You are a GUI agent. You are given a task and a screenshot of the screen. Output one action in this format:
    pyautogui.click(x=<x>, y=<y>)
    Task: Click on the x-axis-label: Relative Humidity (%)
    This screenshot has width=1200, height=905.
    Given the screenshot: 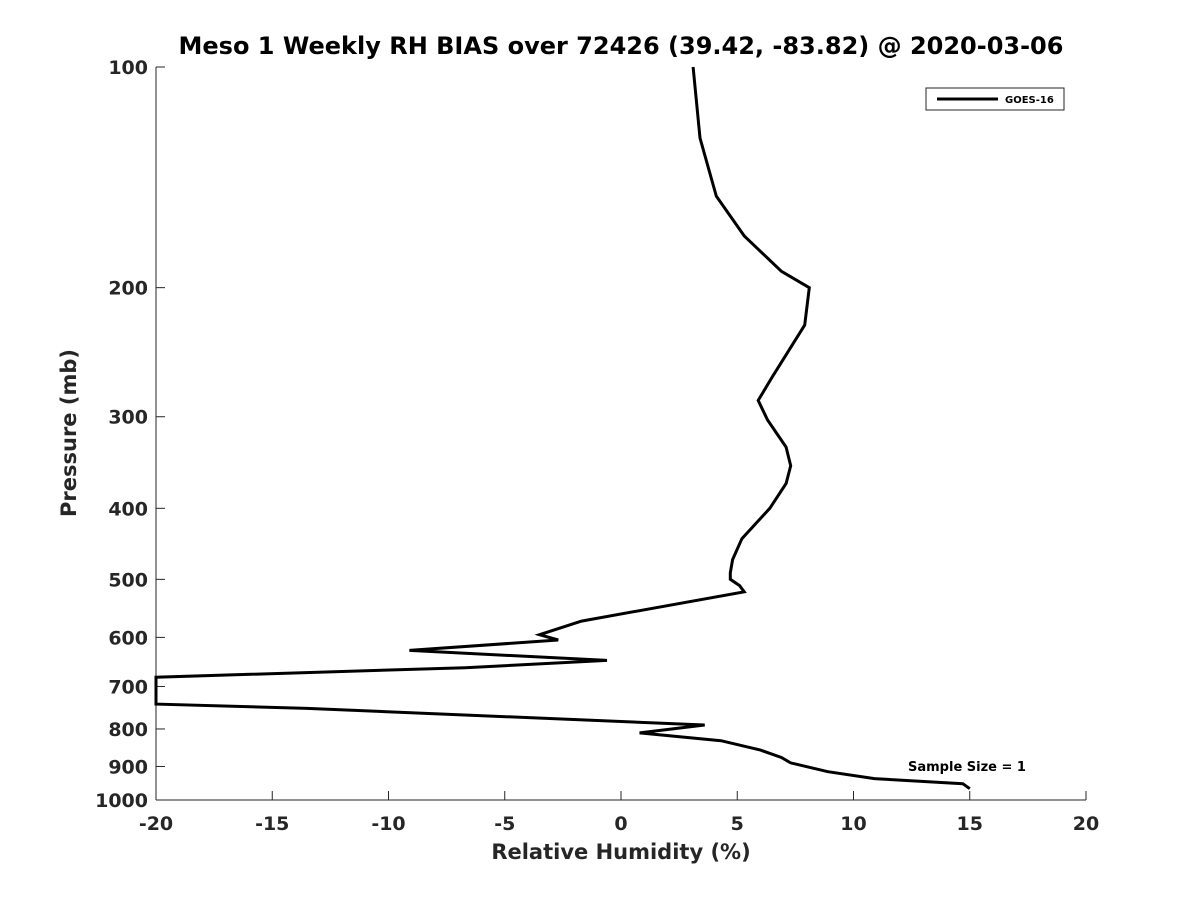 What is the action you would take?
    pyautogui.click(x=620, y=852)
    